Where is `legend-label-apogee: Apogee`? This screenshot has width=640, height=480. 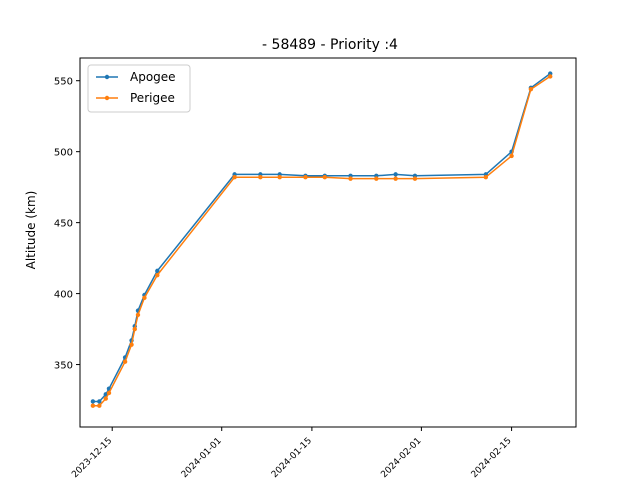 legend-label-apogee: Apogee is located at coordinates (153, 77).